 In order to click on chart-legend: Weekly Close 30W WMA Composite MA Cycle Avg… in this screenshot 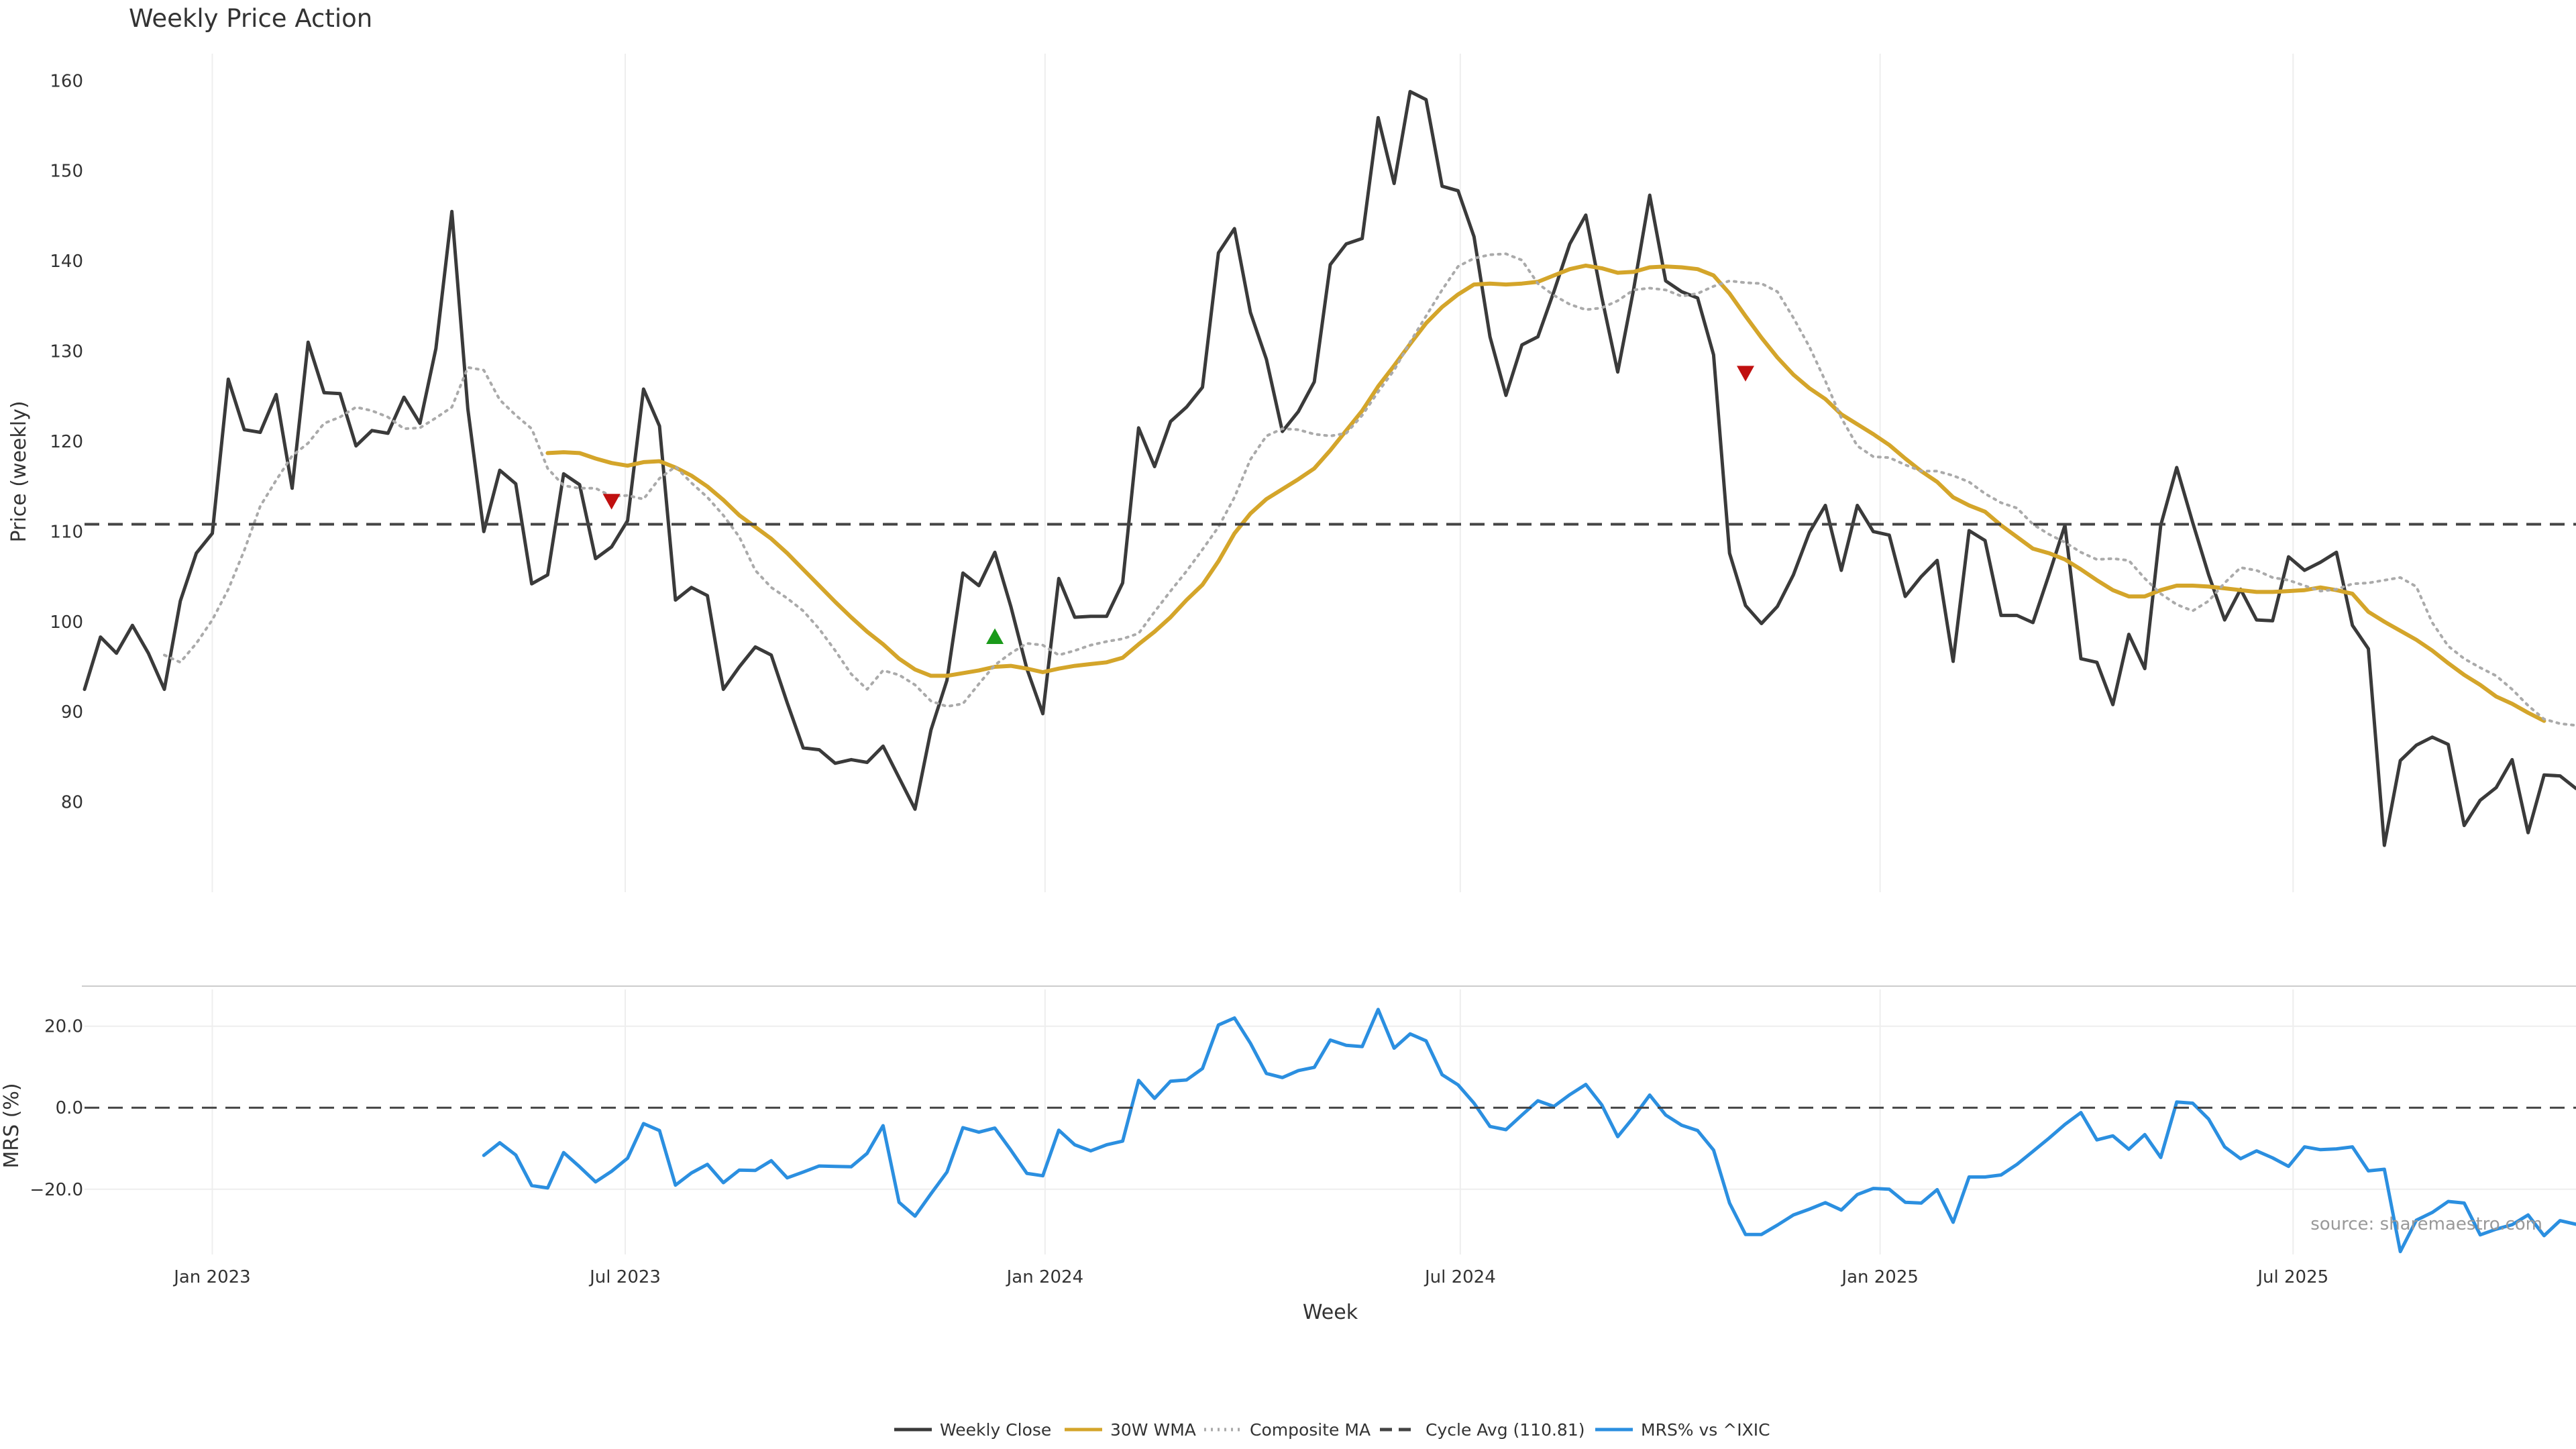, I will do `click(1332, 1430)`.